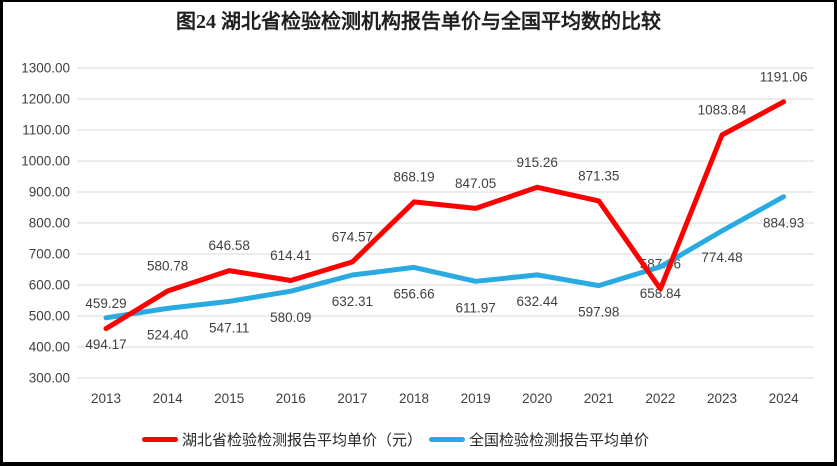  What do you see at coordinates (598, 175) in the screenshot?
I see `data-label-hubei: 871.35` at bounding box center [598, 175].